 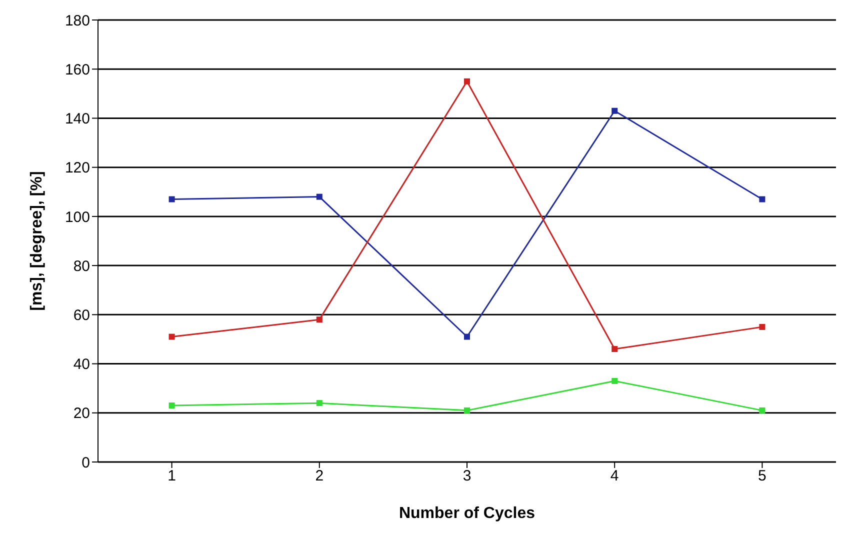 What do you see at coordinates (77, 21) in the screenshot?
I see `y-tick-label: 180` at bounding box center [77, 21].